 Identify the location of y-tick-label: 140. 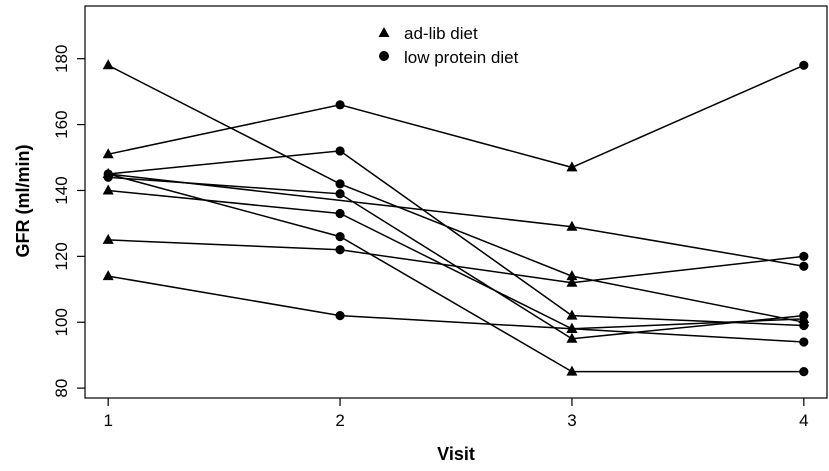
(61, 190).